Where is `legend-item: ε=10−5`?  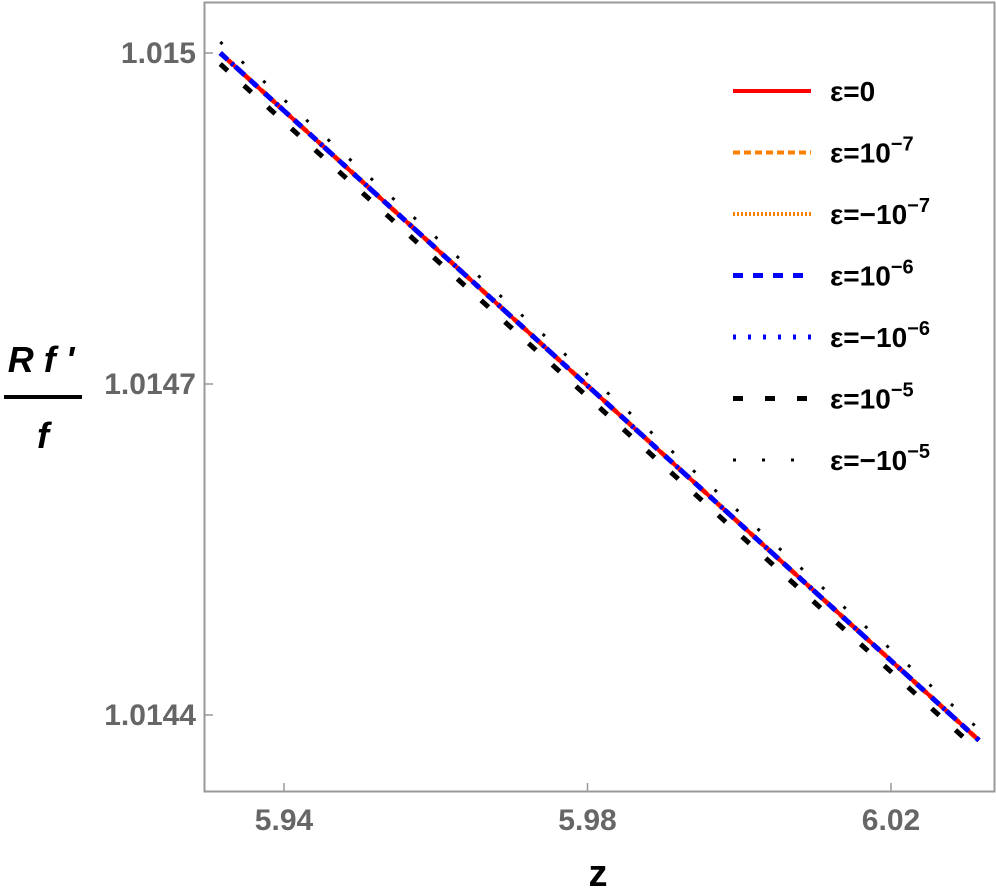
legend-item: ε=10−5 is located at coordinates (823, 397).